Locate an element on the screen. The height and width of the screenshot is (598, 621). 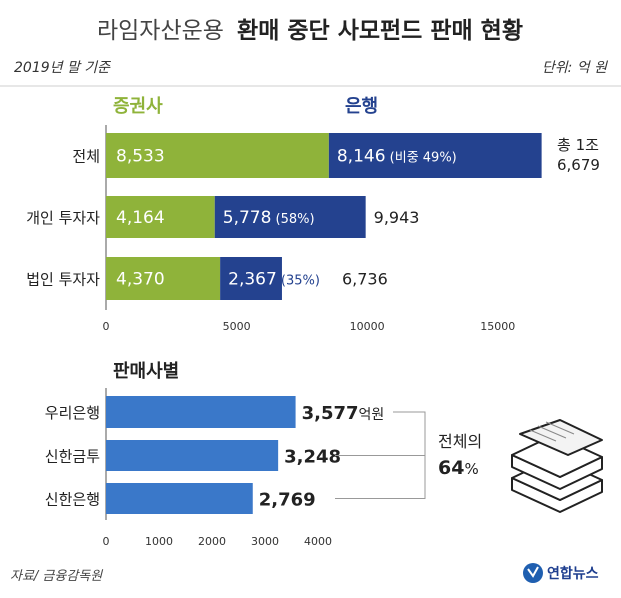
value-label-bank: 5,778 (58%) is located at coordinates (269, 218).